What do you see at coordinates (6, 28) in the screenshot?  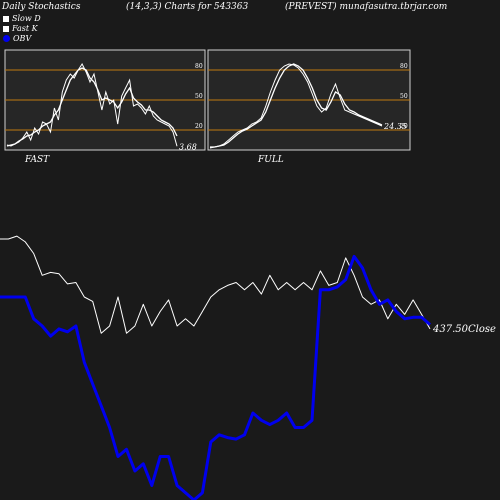 I see `legend-swatch-fast-k` at bounding box center [6, 28].